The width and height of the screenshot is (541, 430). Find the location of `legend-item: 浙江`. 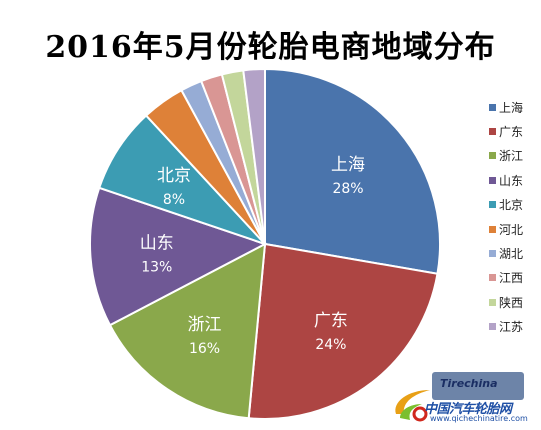

legend-item: 浙江 is located at coordinates (515, 156).